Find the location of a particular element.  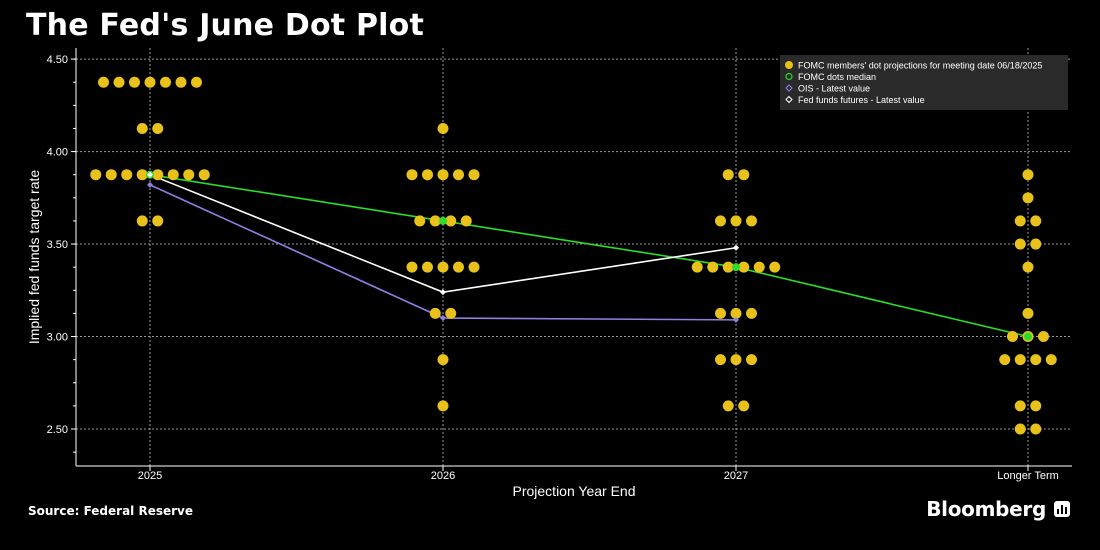

x-tick-label: 2026 is located at coordinates (443, 476).